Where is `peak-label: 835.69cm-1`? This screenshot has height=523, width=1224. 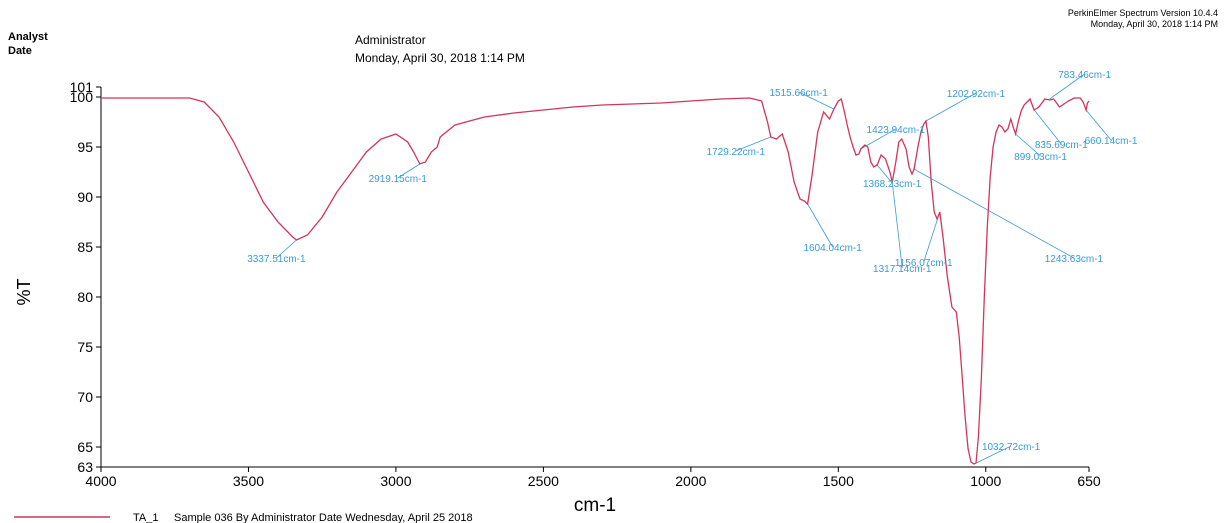
peak-label: 835.69cm-1 is located at coordinates (1061, 145).